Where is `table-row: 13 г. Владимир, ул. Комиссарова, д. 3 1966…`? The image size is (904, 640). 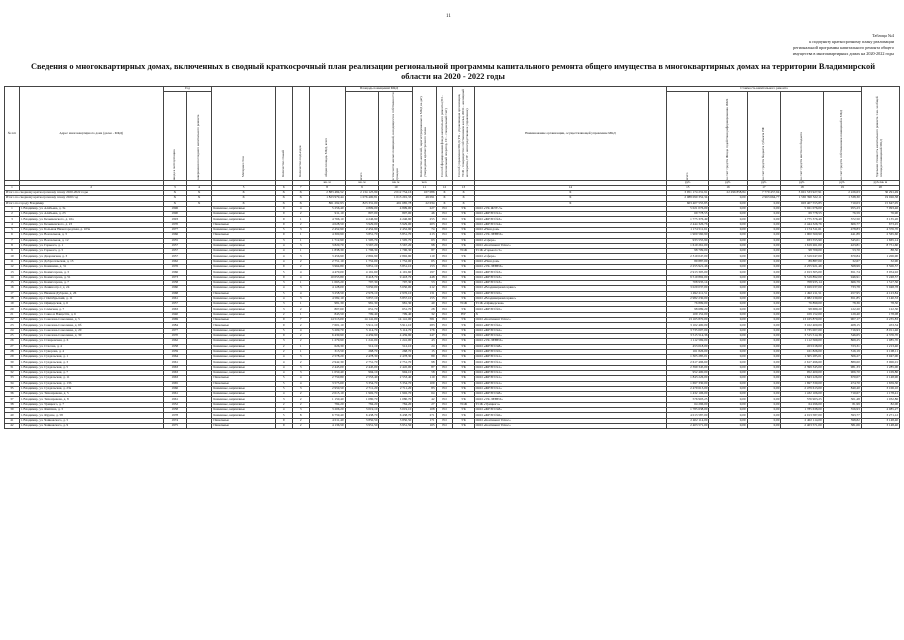 table-row: 13 г. Владимир, ул. Комиссарова, д. 3 1966… is located at coordinates (452, 272).